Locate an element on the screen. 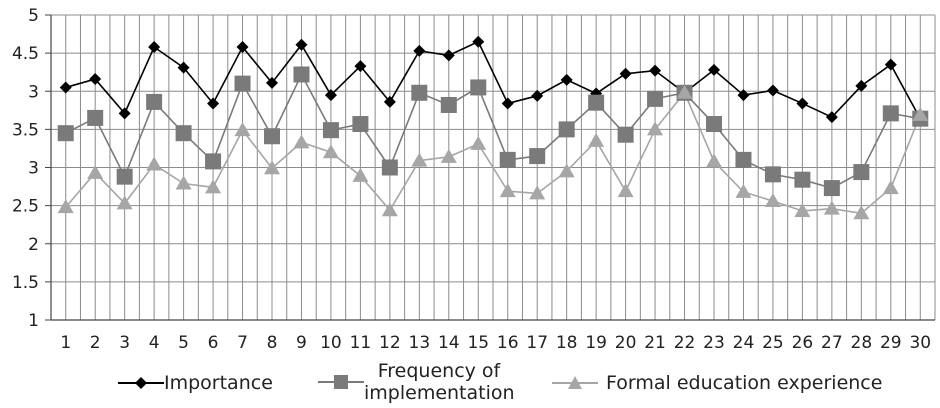  x-tick-label: 28 is located at coordinates (862, 343).